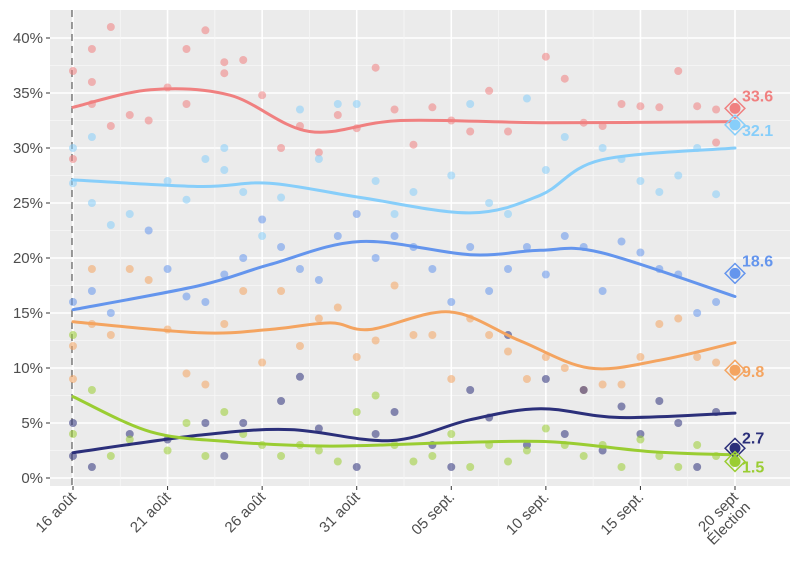 The width and height of the screenshot is (800, 570). I want to click on y-tick-label: 5%, so click(32, 423).